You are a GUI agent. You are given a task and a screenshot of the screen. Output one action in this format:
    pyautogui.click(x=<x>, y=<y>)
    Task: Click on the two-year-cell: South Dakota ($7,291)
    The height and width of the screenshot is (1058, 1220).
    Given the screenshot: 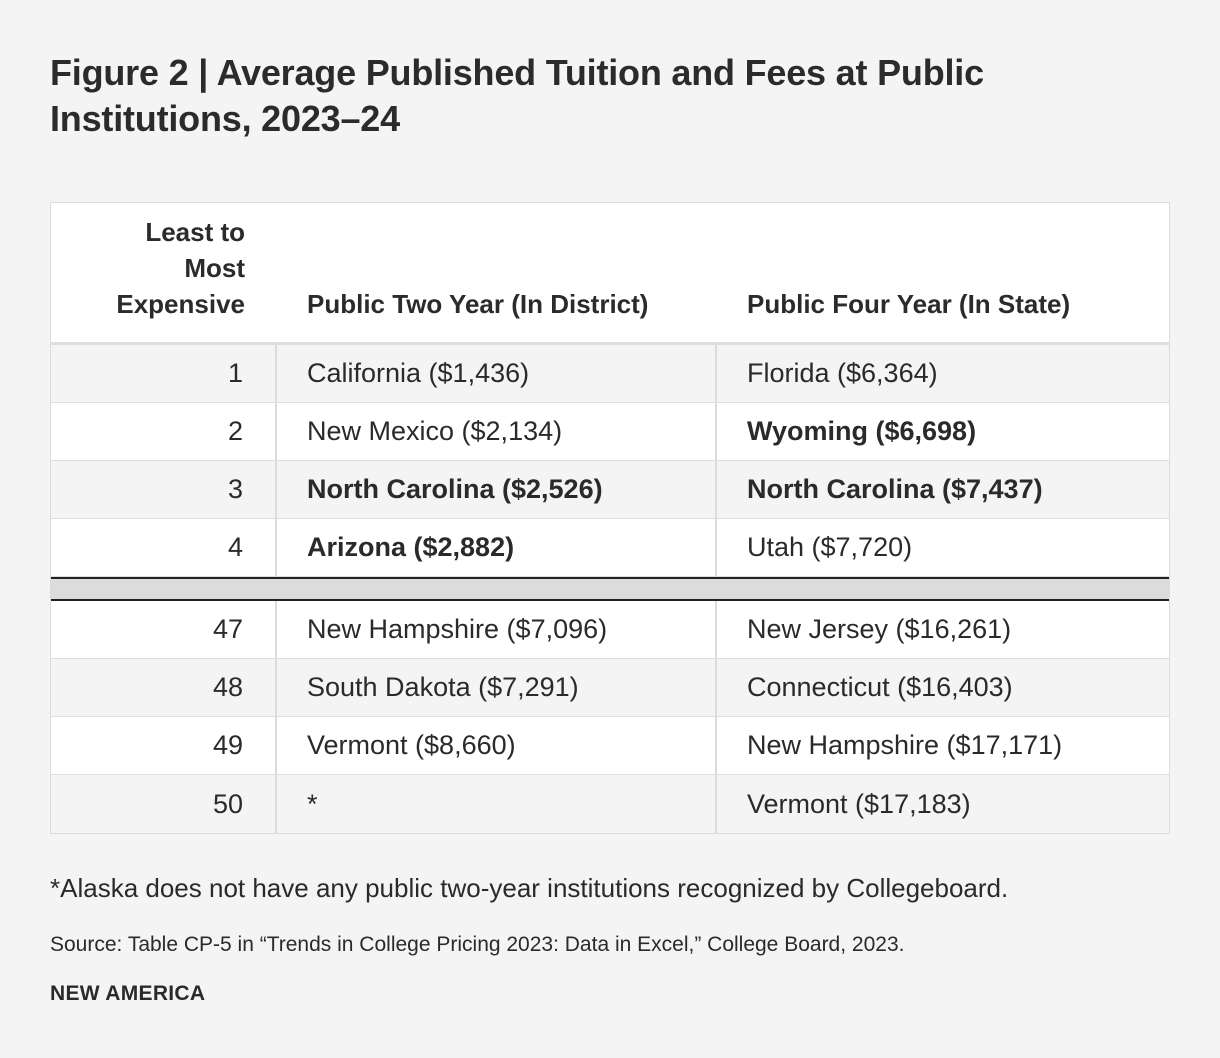 What is the action you would take?
    pyautogui.click(x=497, y=687)
    